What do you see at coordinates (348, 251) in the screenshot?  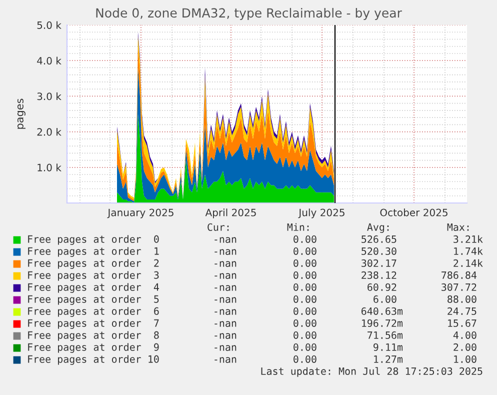 I see `text: -nan 0.00 520.30 1.74k` at bounding box center [348, 251].